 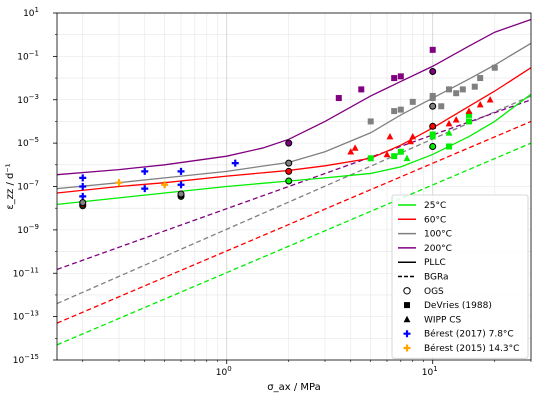 What do you see at coordinates (435, 263) in the screenshot?
I see `legend-label: PLLC` at bounding box center [435, 263].